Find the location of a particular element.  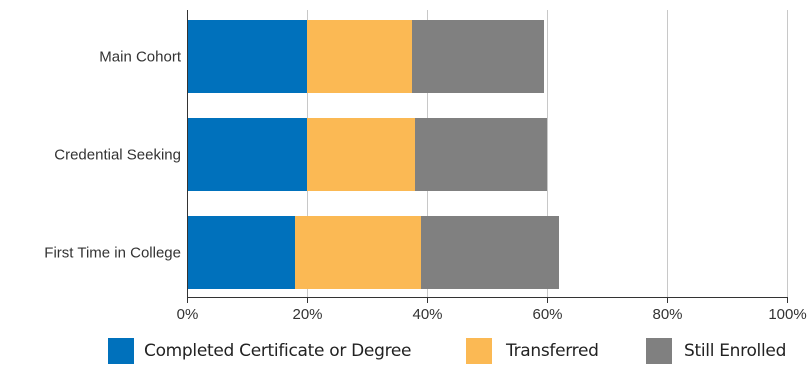

x-tick-label: 100% is located at coordinates (787, 314).